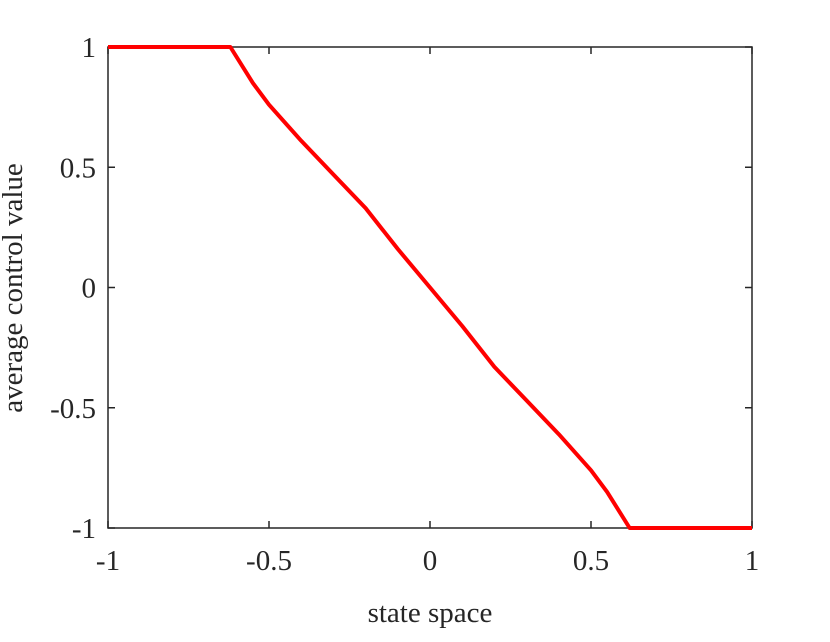 The width and height of the screenshot is (830, 642). Describe the element at coordinates (430, 561) in the screenshot. I see `x-tick-label: 0` at that location.